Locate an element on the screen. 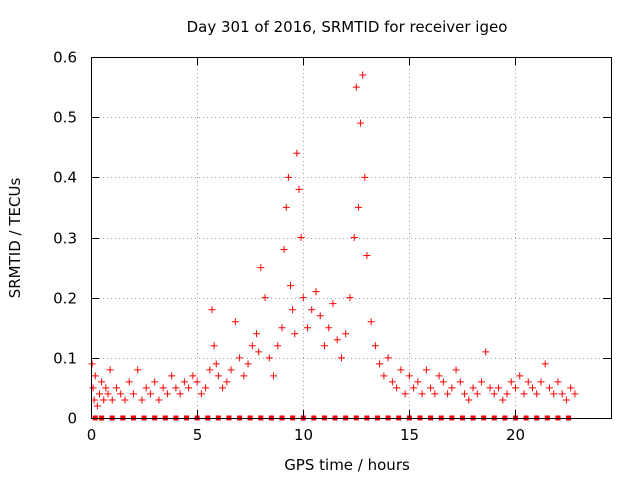 The width and height of the screenshot is (640, 480). x-tick-label: 5 is located at coordinates (198, 435).